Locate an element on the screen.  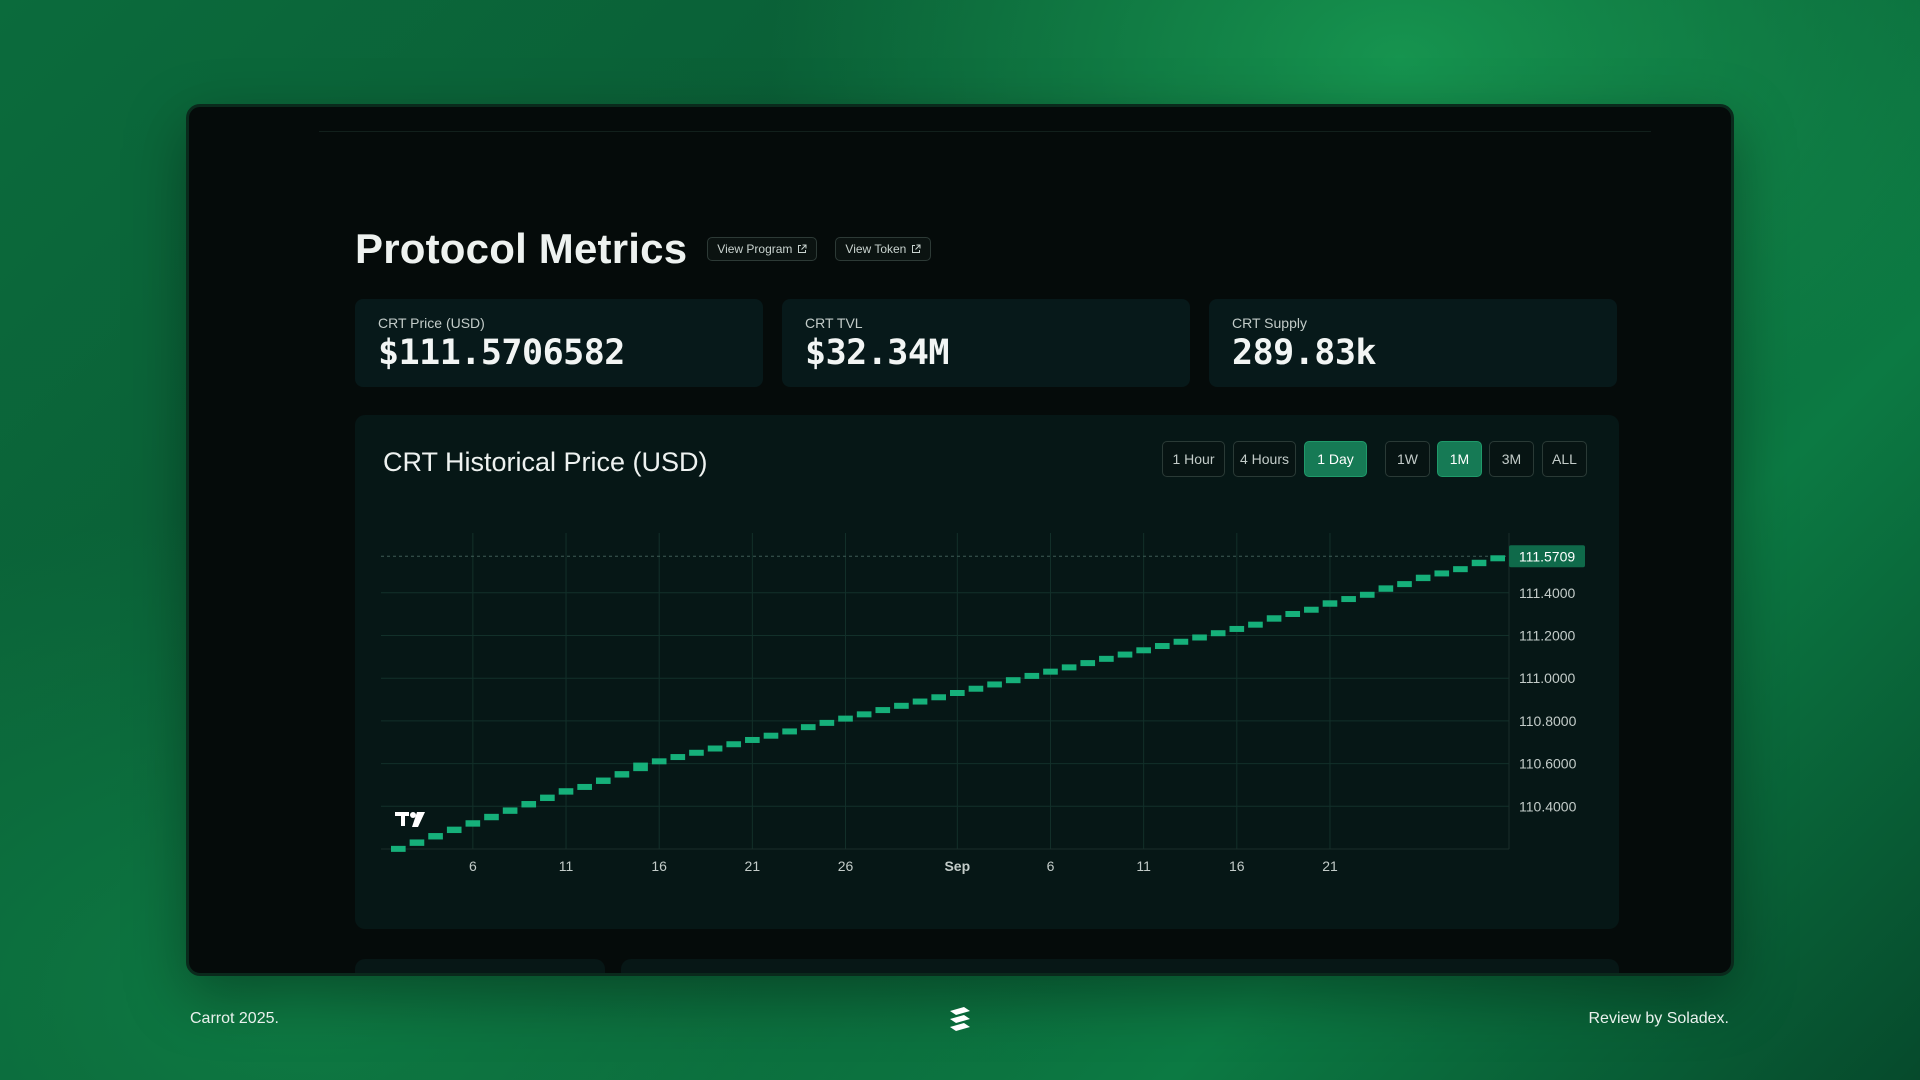
timeframe-label: 3M is located at coordinates (1511, 459).